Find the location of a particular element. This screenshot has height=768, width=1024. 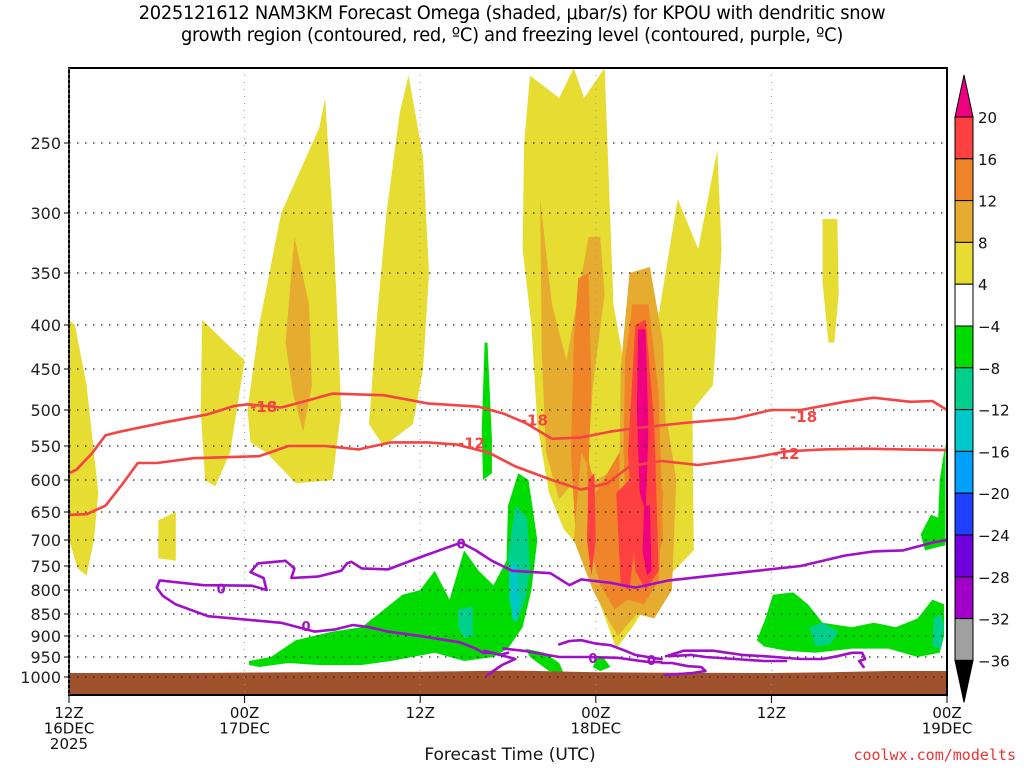

omega-region-red-left-stripe is located at coordinates (591, 524).